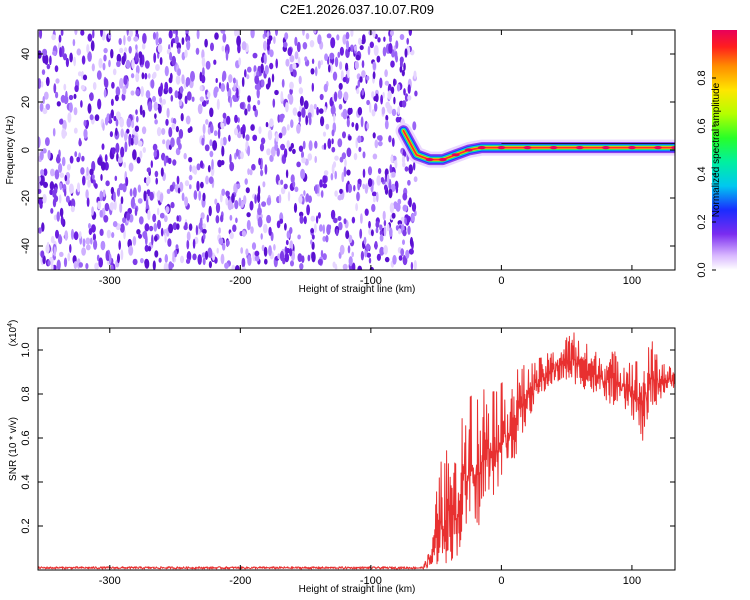  What do you see at coordinates (357, 589) in the screenshot?
I see `snr-x-axis-label: Height of straight line (km)` at bounding box center [357, 589].